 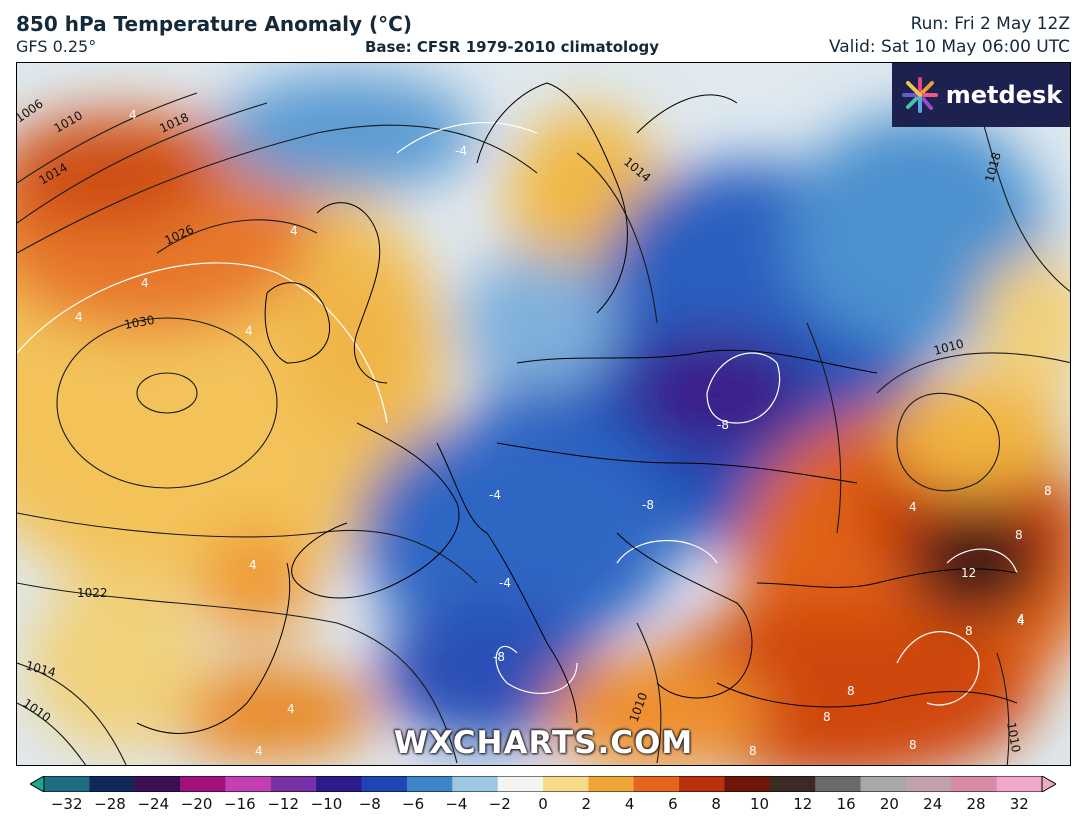 I want to click on colorbar-tick-label: 24, so click(x=933, y=804).